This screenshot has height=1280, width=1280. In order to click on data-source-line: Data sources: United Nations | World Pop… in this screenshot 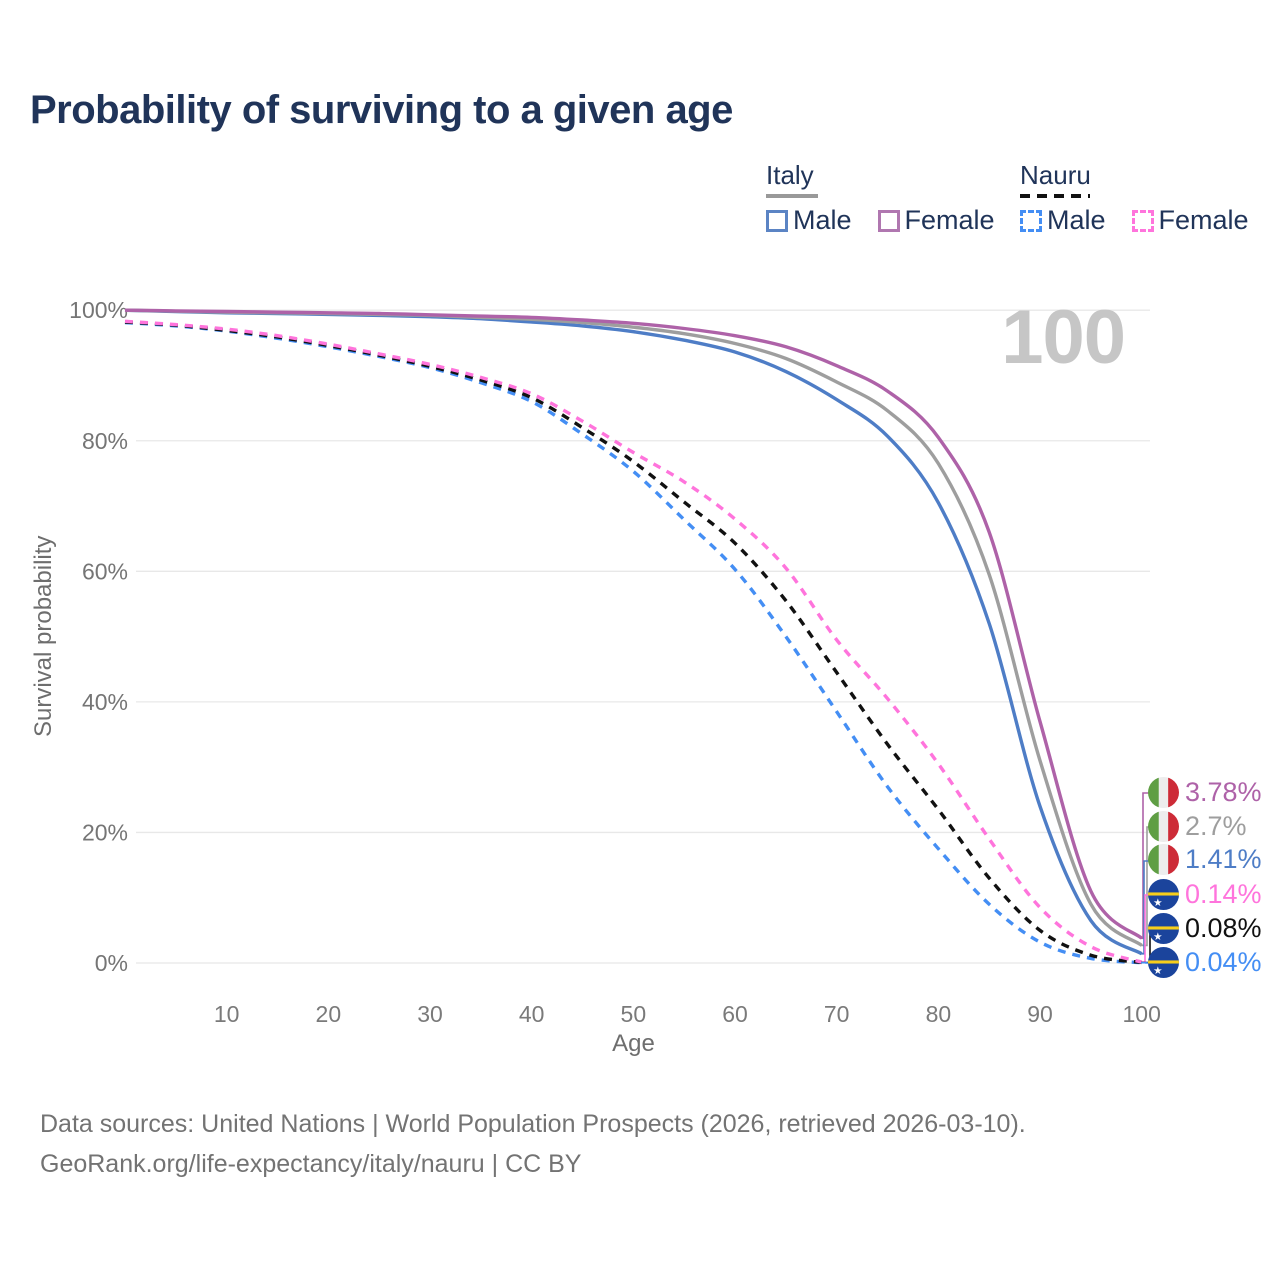, I will do `click(533, 1124)`.